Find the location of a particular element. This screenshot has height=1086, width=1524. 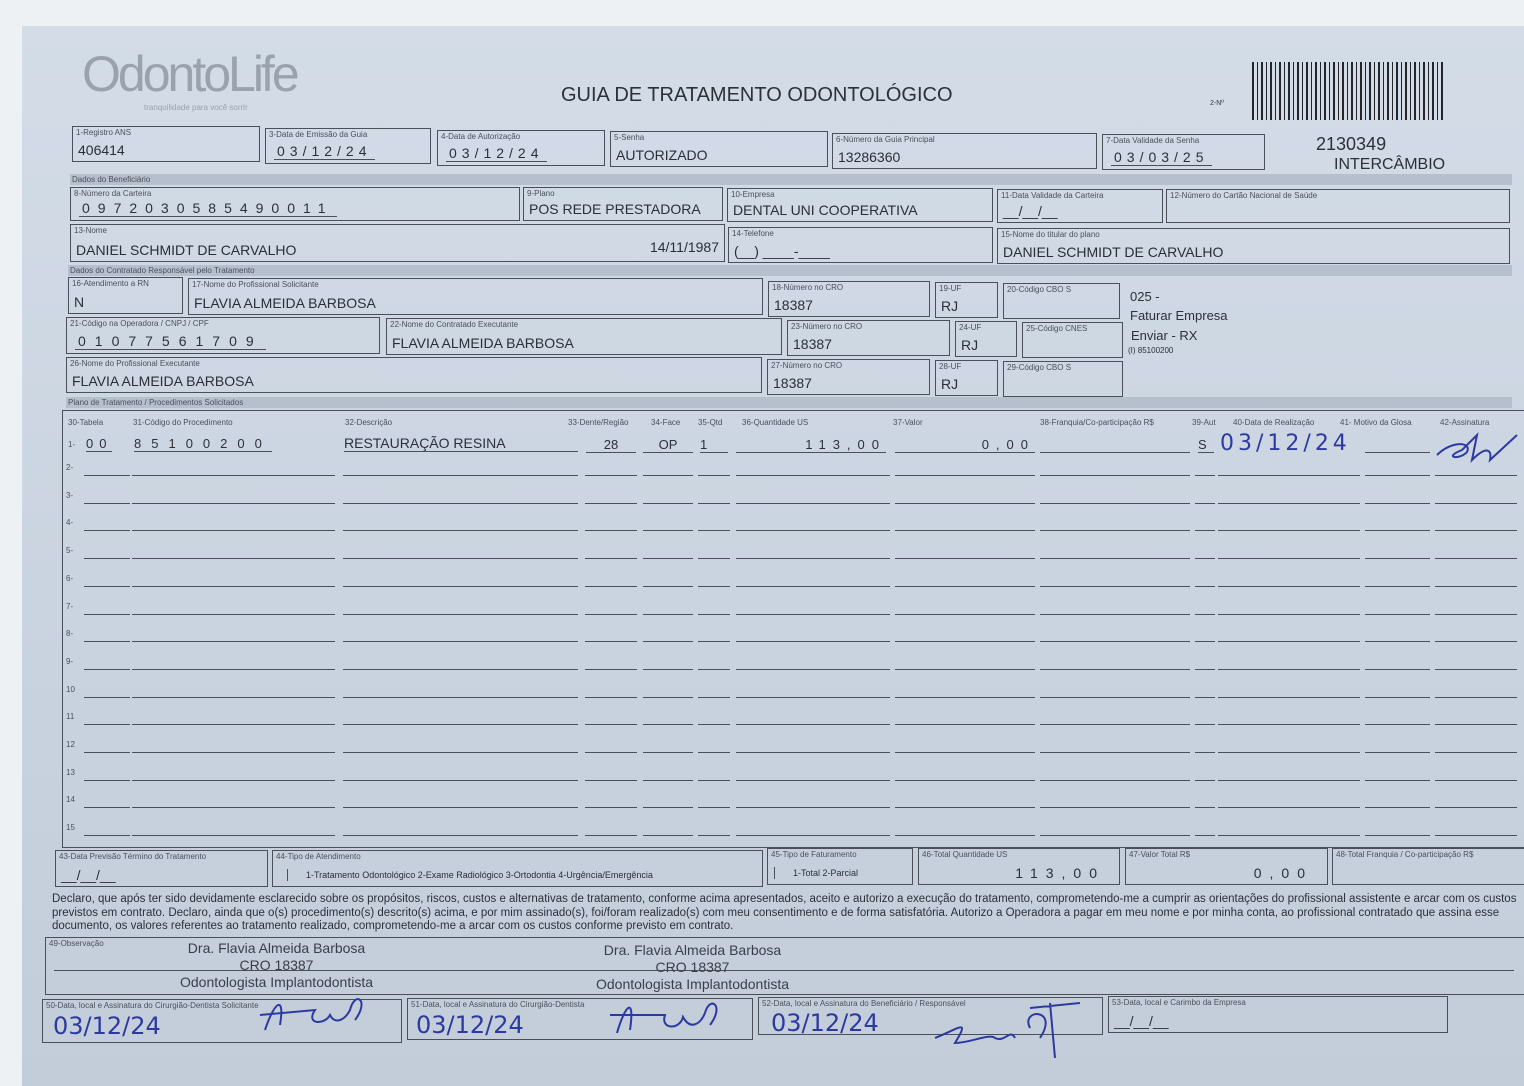

field-cnes: 25-Código CNES is located at coordinates (1072, 340).